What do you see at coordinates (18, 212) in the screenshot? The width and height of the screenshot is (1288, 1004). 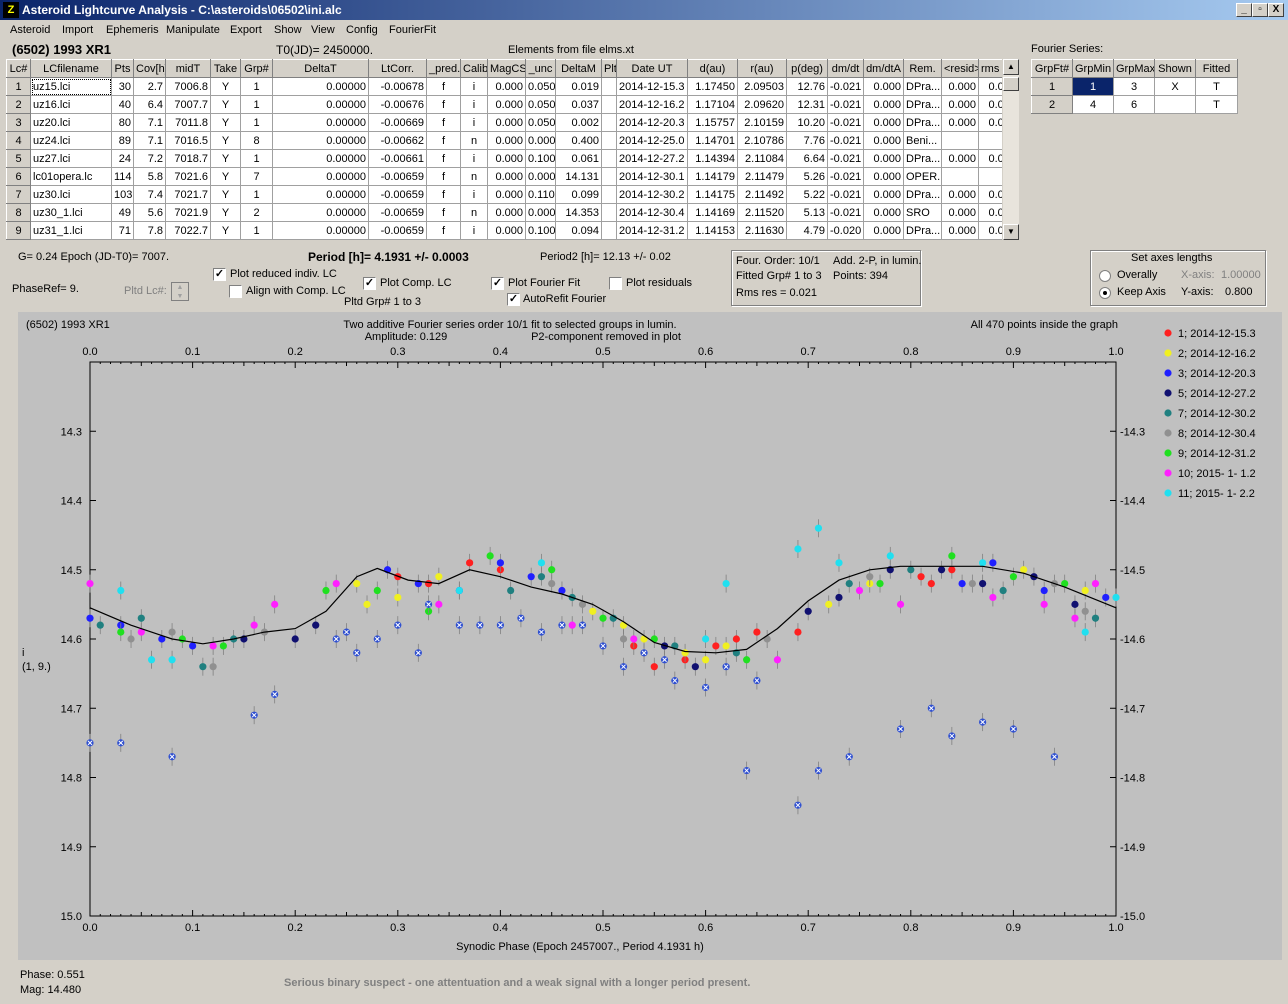 I see `row-number: 8` at bounding box center [18, 212].